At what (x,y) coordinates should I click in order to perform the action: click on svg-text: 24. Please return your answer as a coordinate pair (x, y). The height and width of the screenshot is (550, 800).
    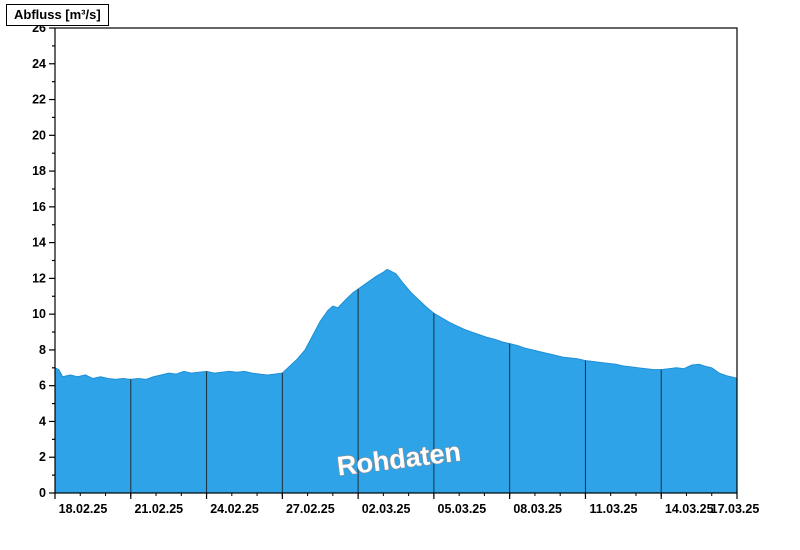
    Looking at the image, I should click on (39, 64).